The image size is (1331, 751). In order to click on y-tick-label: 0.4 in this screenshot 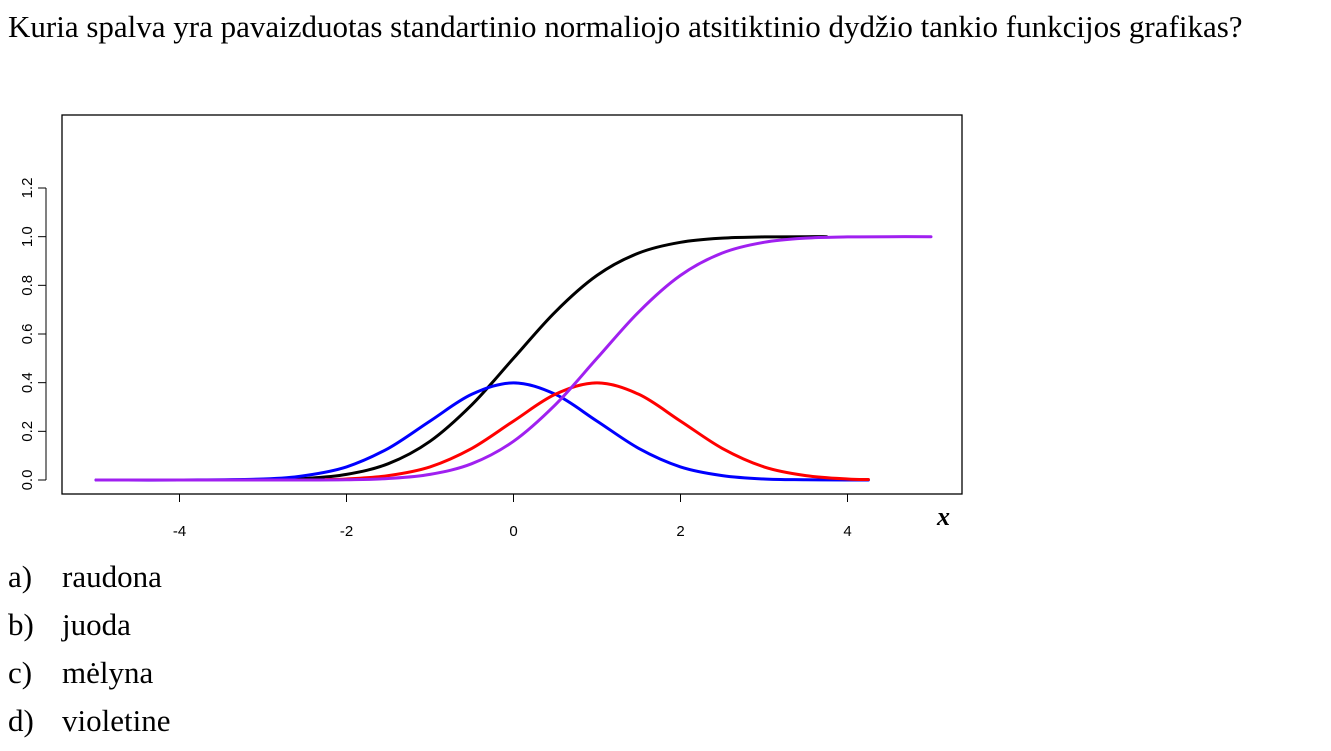, I will do `click(27, 382)`.